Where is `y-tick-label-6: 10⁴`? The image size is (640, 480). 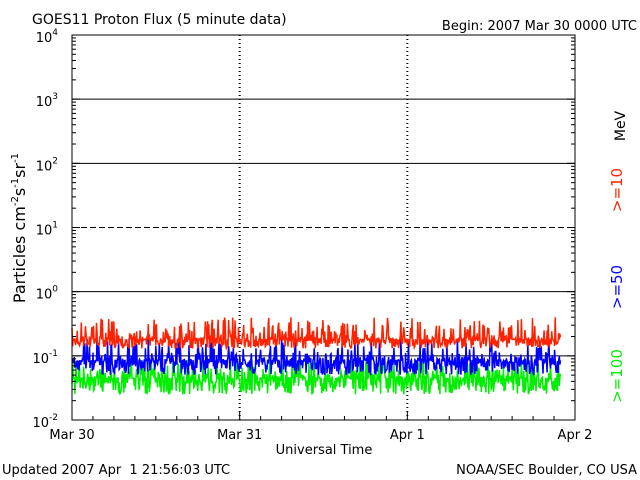 y-tick-label-6: 10⁴ is located at coordinates (47, 37).